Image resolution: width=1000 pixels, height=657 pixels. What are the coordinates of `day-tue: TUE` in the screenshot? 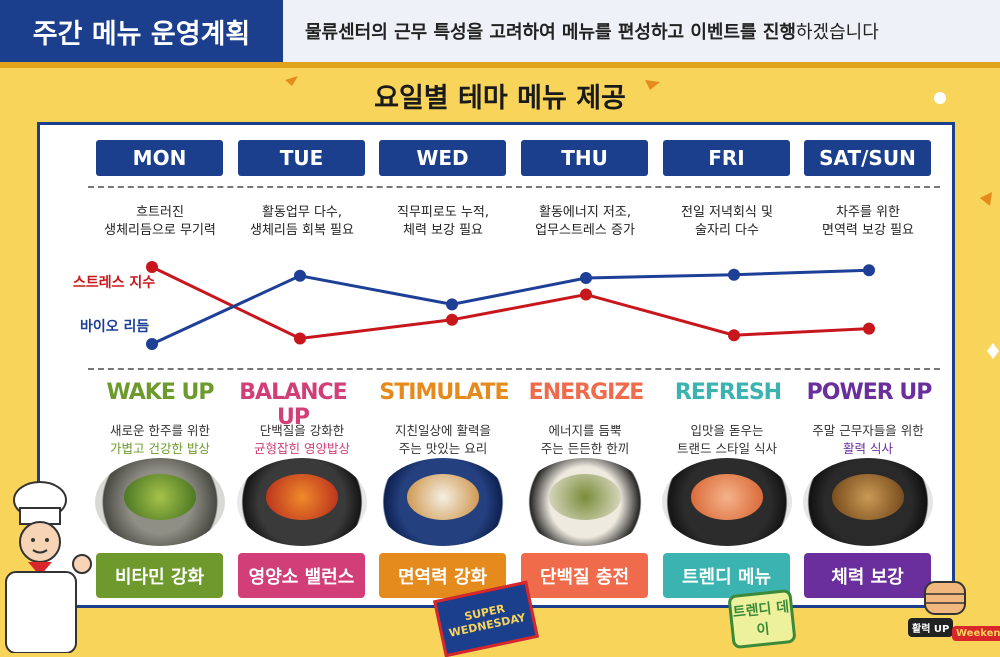 It's located at (301, 158).